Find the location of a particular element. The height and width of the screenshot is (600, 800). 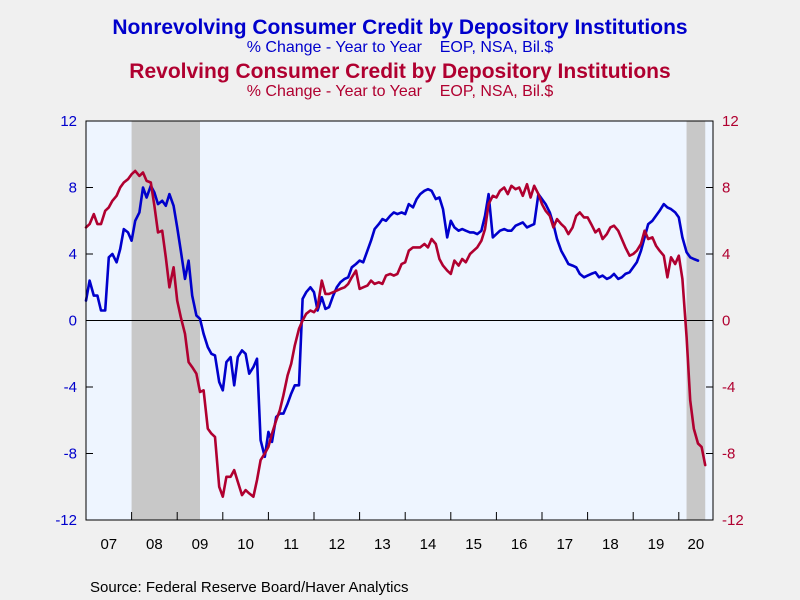

x-tick-label: 12 is located at coordinates (336, 544).